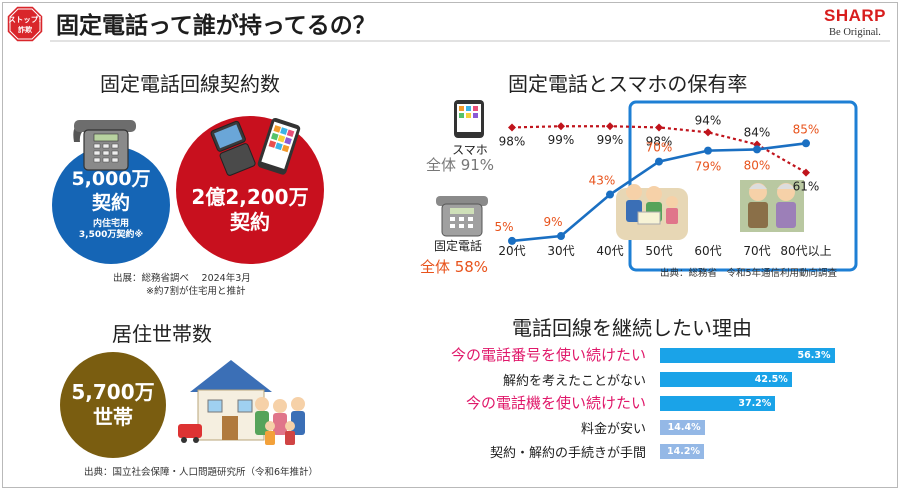 The width and height of the screenshot is (900, 490). I want to click on elderly-couple-icon, so click(772, 206).